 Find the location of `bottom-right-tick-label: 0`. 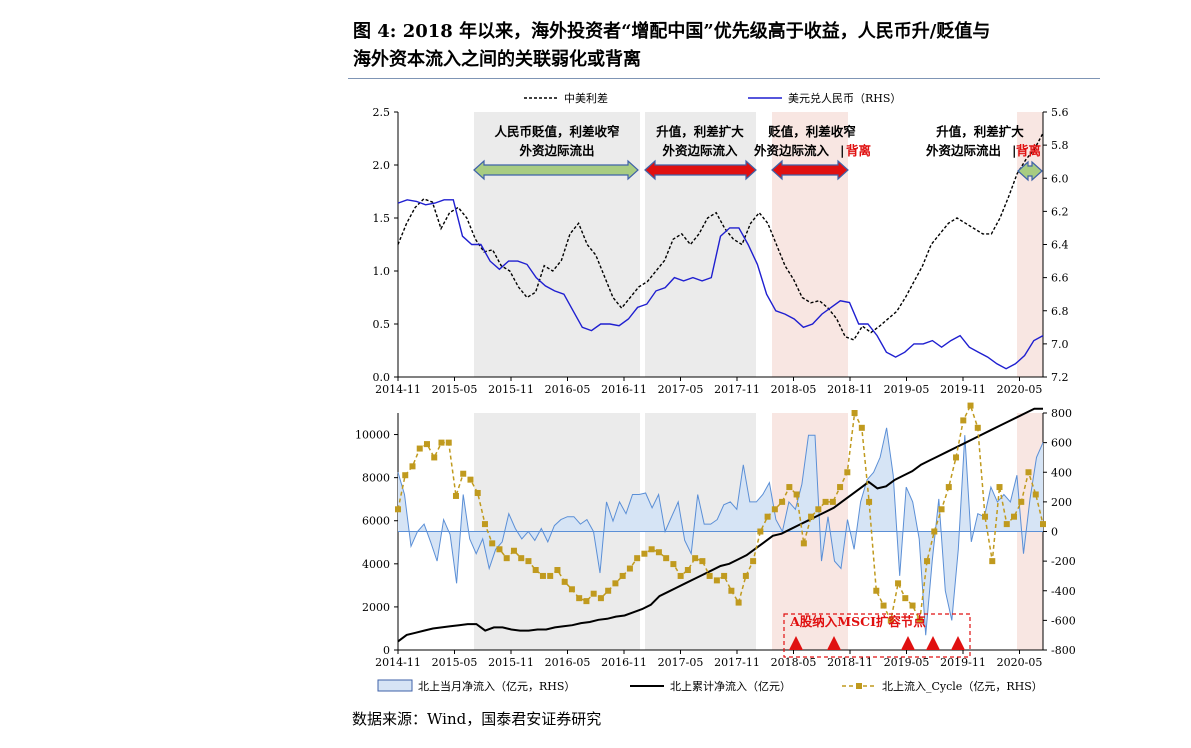

bottom-right-tick-label: 0 is located at coordinates (1054, 532).